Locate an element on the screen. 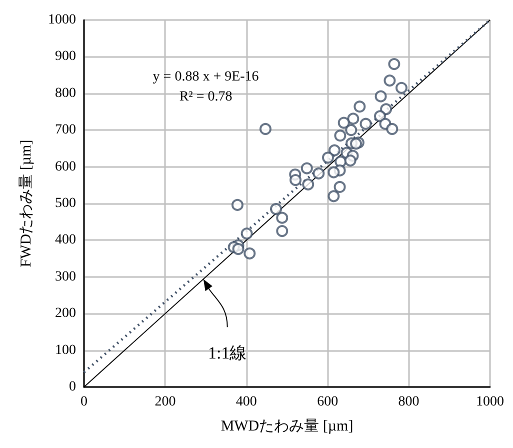 The image size is (513, 448). y-tick-label: 100 is located at coordinates (65, 350).